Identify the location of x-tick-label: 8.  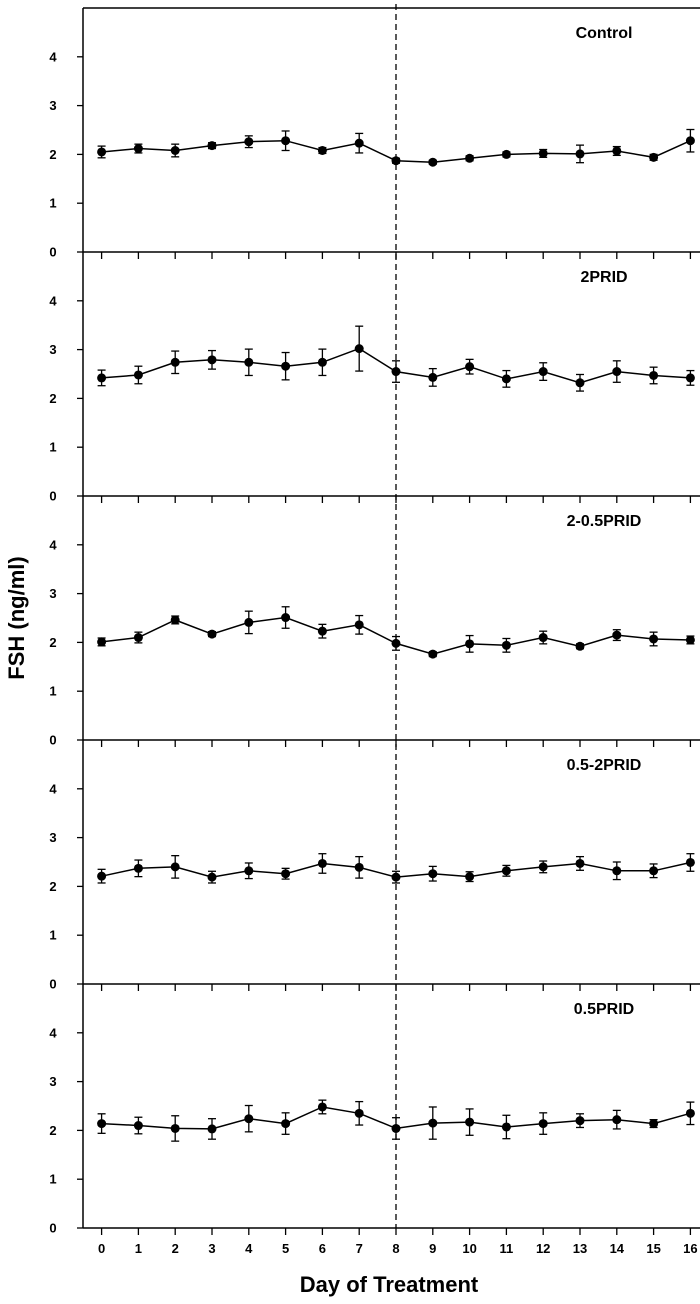
(395, 1248).